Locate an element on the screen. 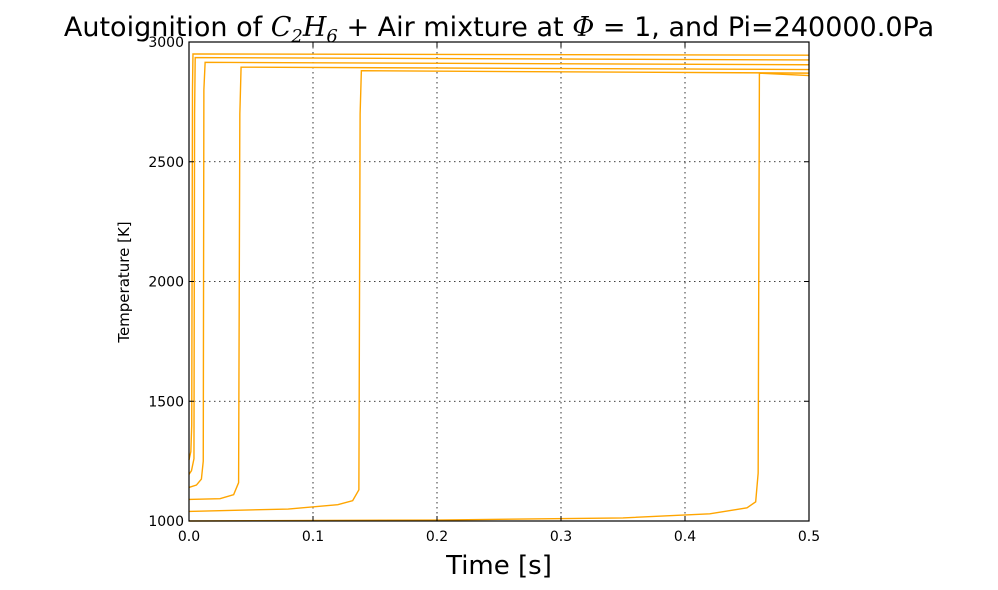  y-tick-label: 1500 is located at coordinates (166, 402).